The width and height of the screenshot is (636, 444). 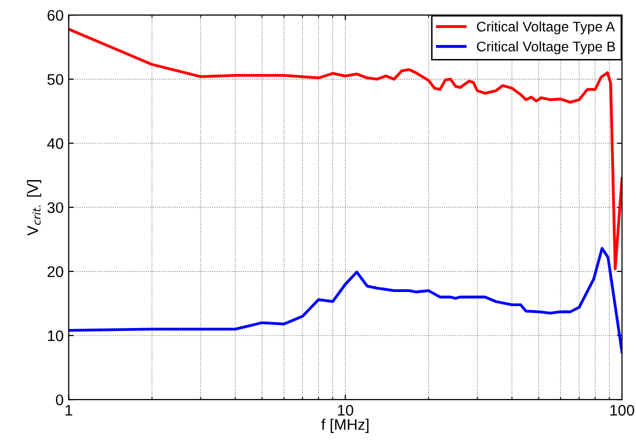 What do you see at coordinates (55, 79) in the screenshot?
I see `y-tick-label: 50` at bounding box center [55, 79].